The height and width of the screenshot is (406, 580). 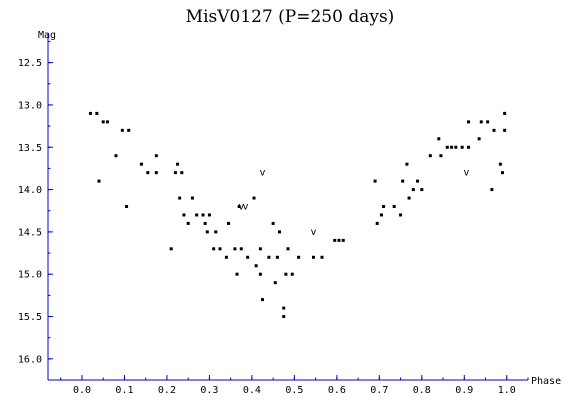 I want to click on x-tick-label: 0.4, so click(x=252, y=390).